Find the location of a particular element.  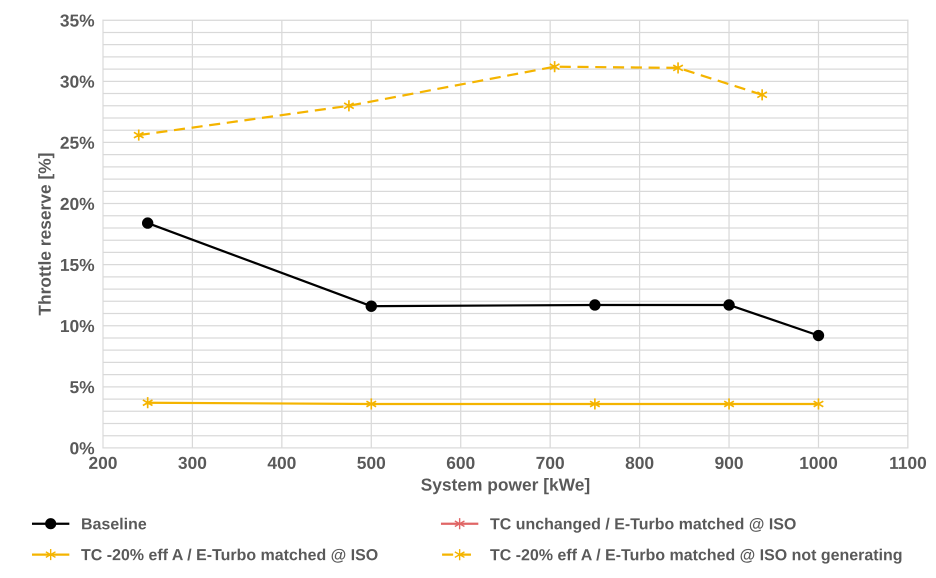

x-tick-label: 600 is located at coordinates (460, 463).